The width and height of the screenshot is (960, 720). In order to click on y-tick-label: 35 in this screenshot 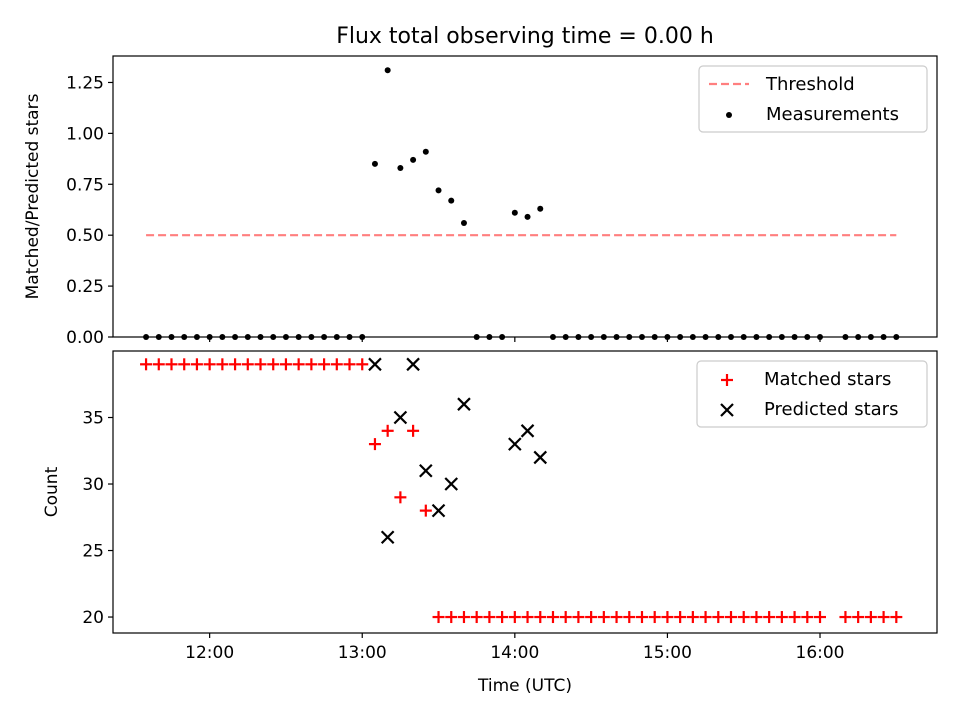, I will do `click(93, 419)`.